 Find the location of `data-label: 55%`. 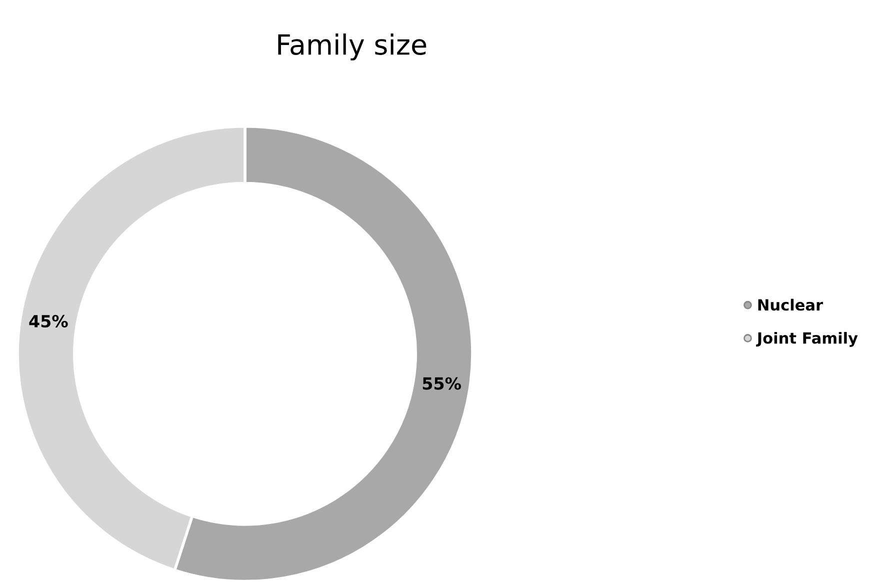

data-label: 55% is located at coordinates (441, 383).